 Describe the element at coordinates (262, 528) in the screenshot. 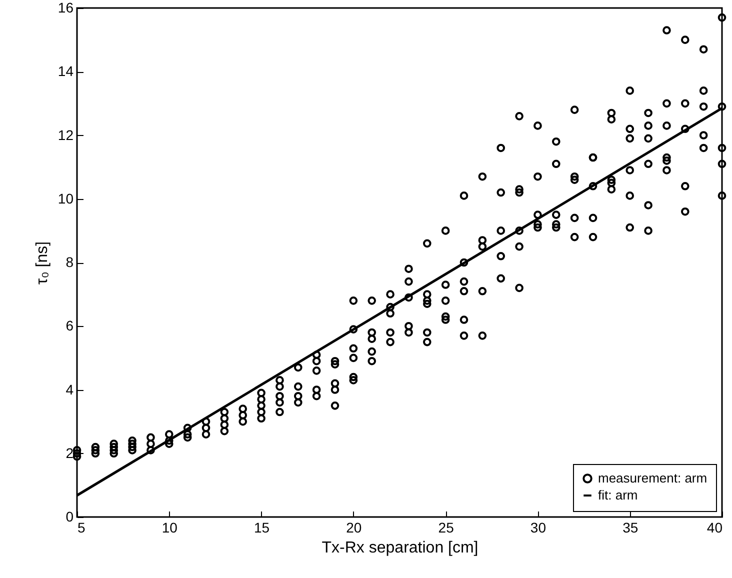

I see `x-tick-label: 15` at that location.